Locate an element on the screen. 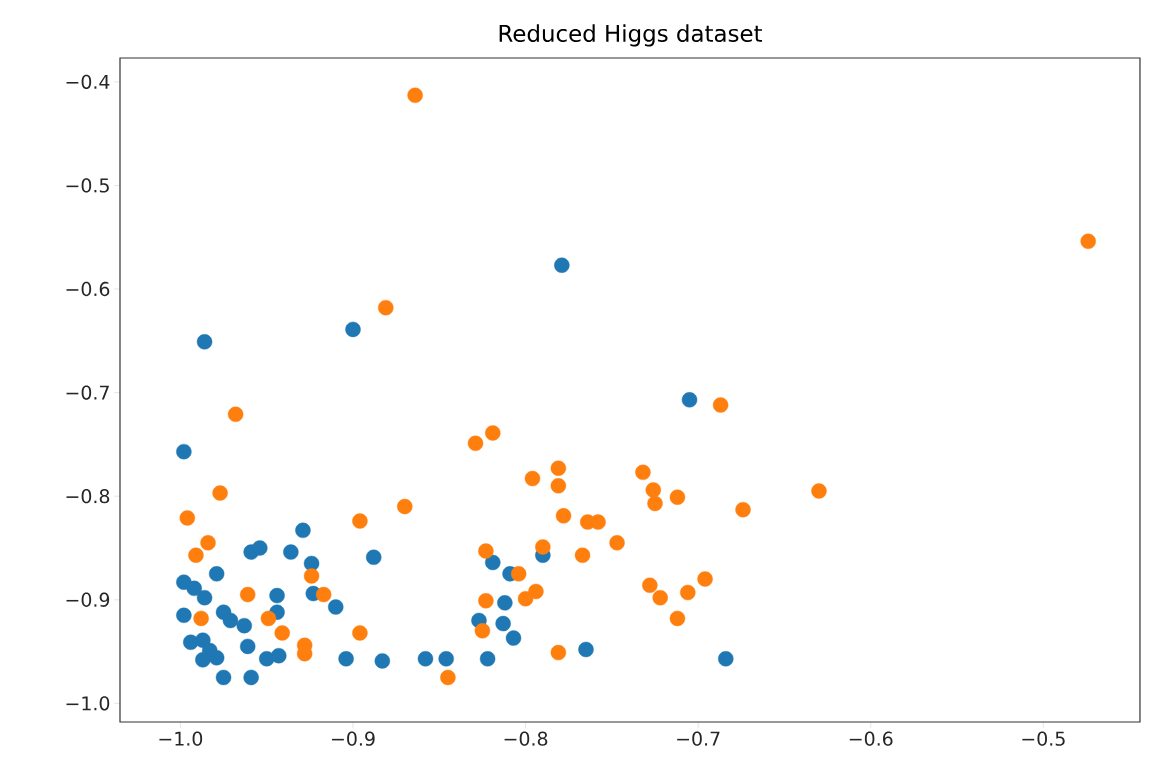  y-tick-label: −1.0 is located at coordinates (88, 703).